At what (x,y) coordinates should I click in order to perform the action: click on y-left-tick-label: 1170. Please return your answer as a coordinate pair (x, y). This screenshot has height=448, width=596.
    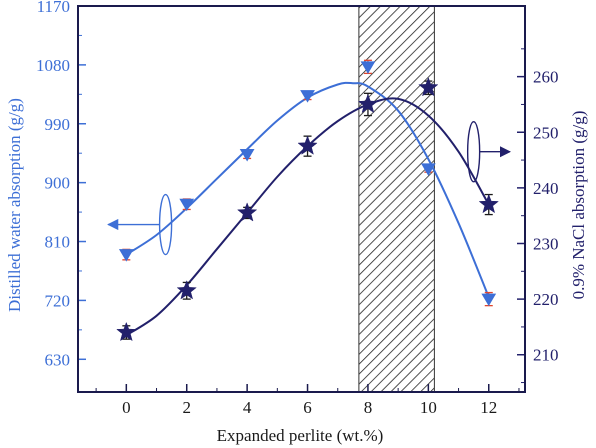
    Looking at the image, I should click on (53, 8).